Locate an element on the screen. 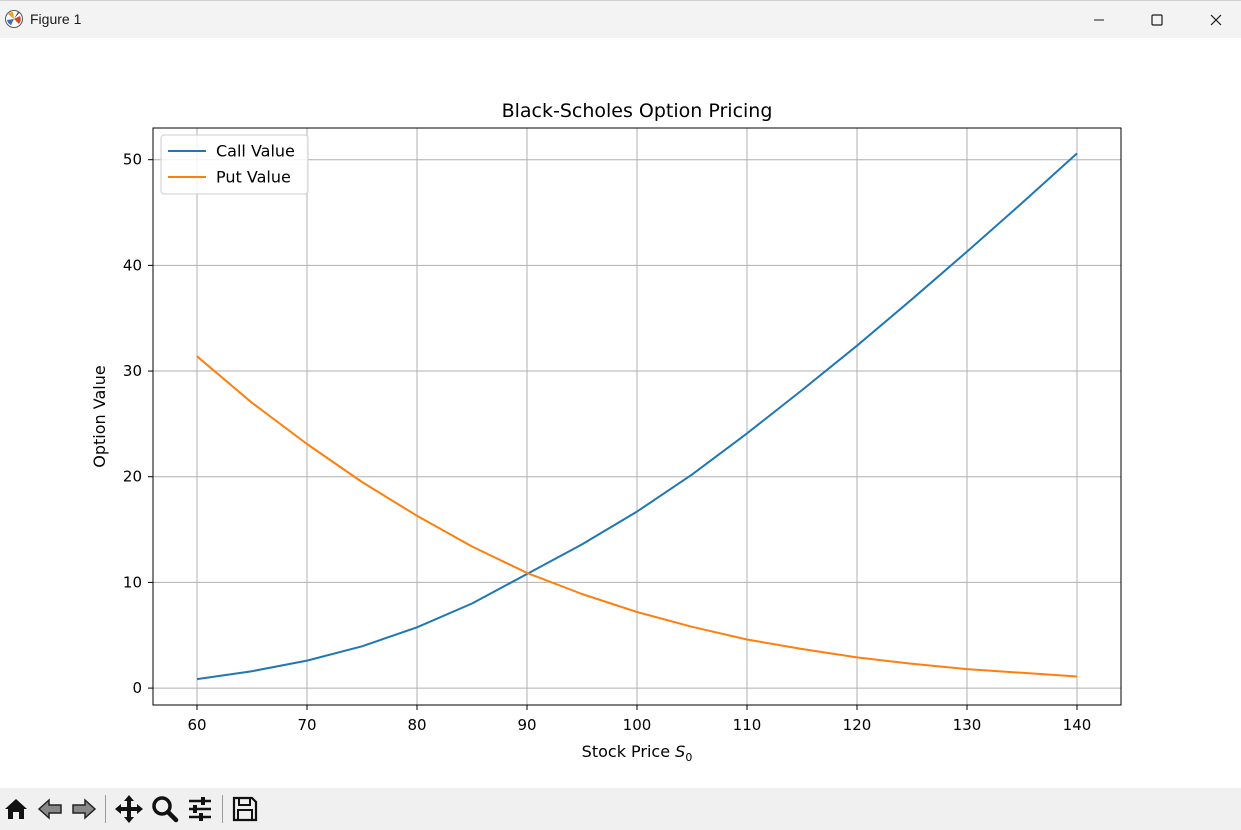 The image size is (1241, 830). x-axis-label-symbol: S is located at coordinates (680, 751).